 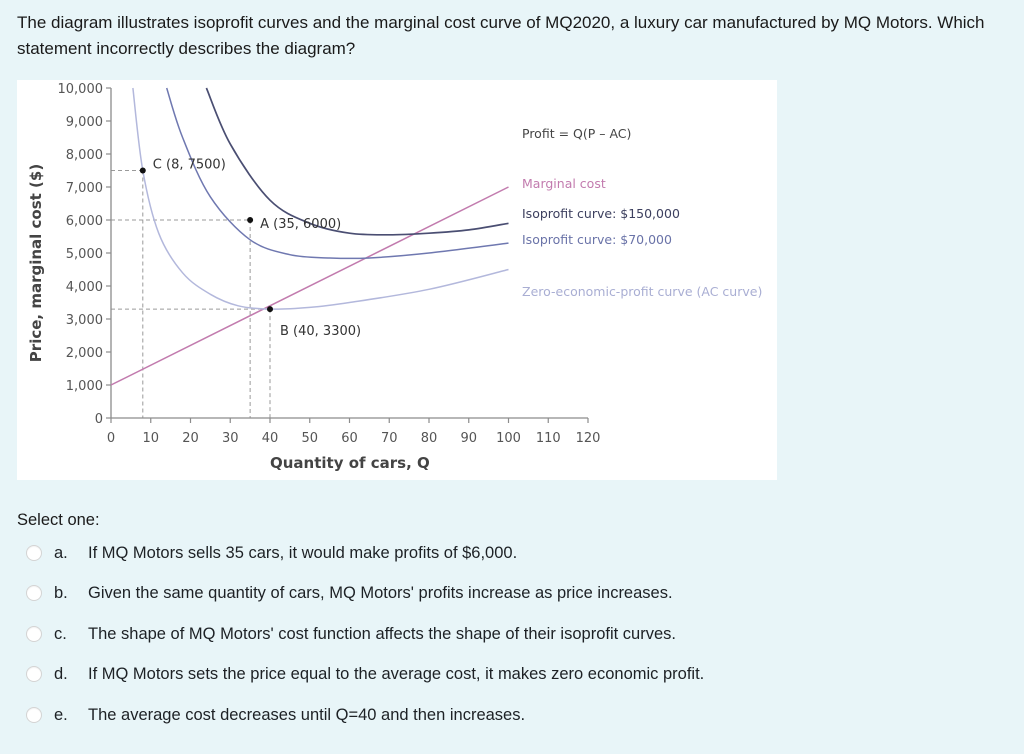 I want to click on y-tick-label: 0, so click(x=99, y=419).